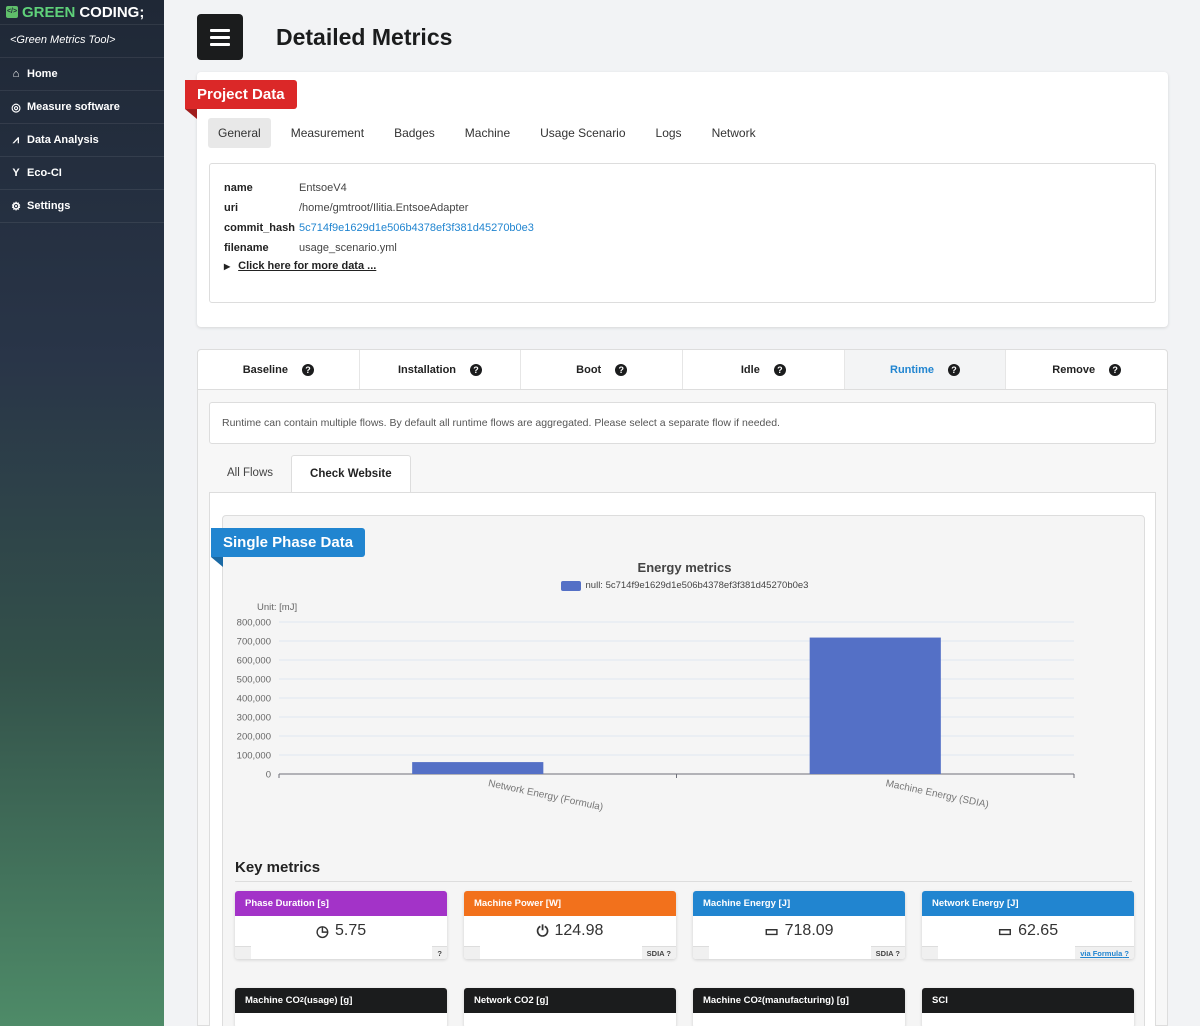 The image size is (1200, 1026). Describe the element at coordinates (82, 41) in the screenshot. I see `tagline: <Green Metrics Tool>` at that location.